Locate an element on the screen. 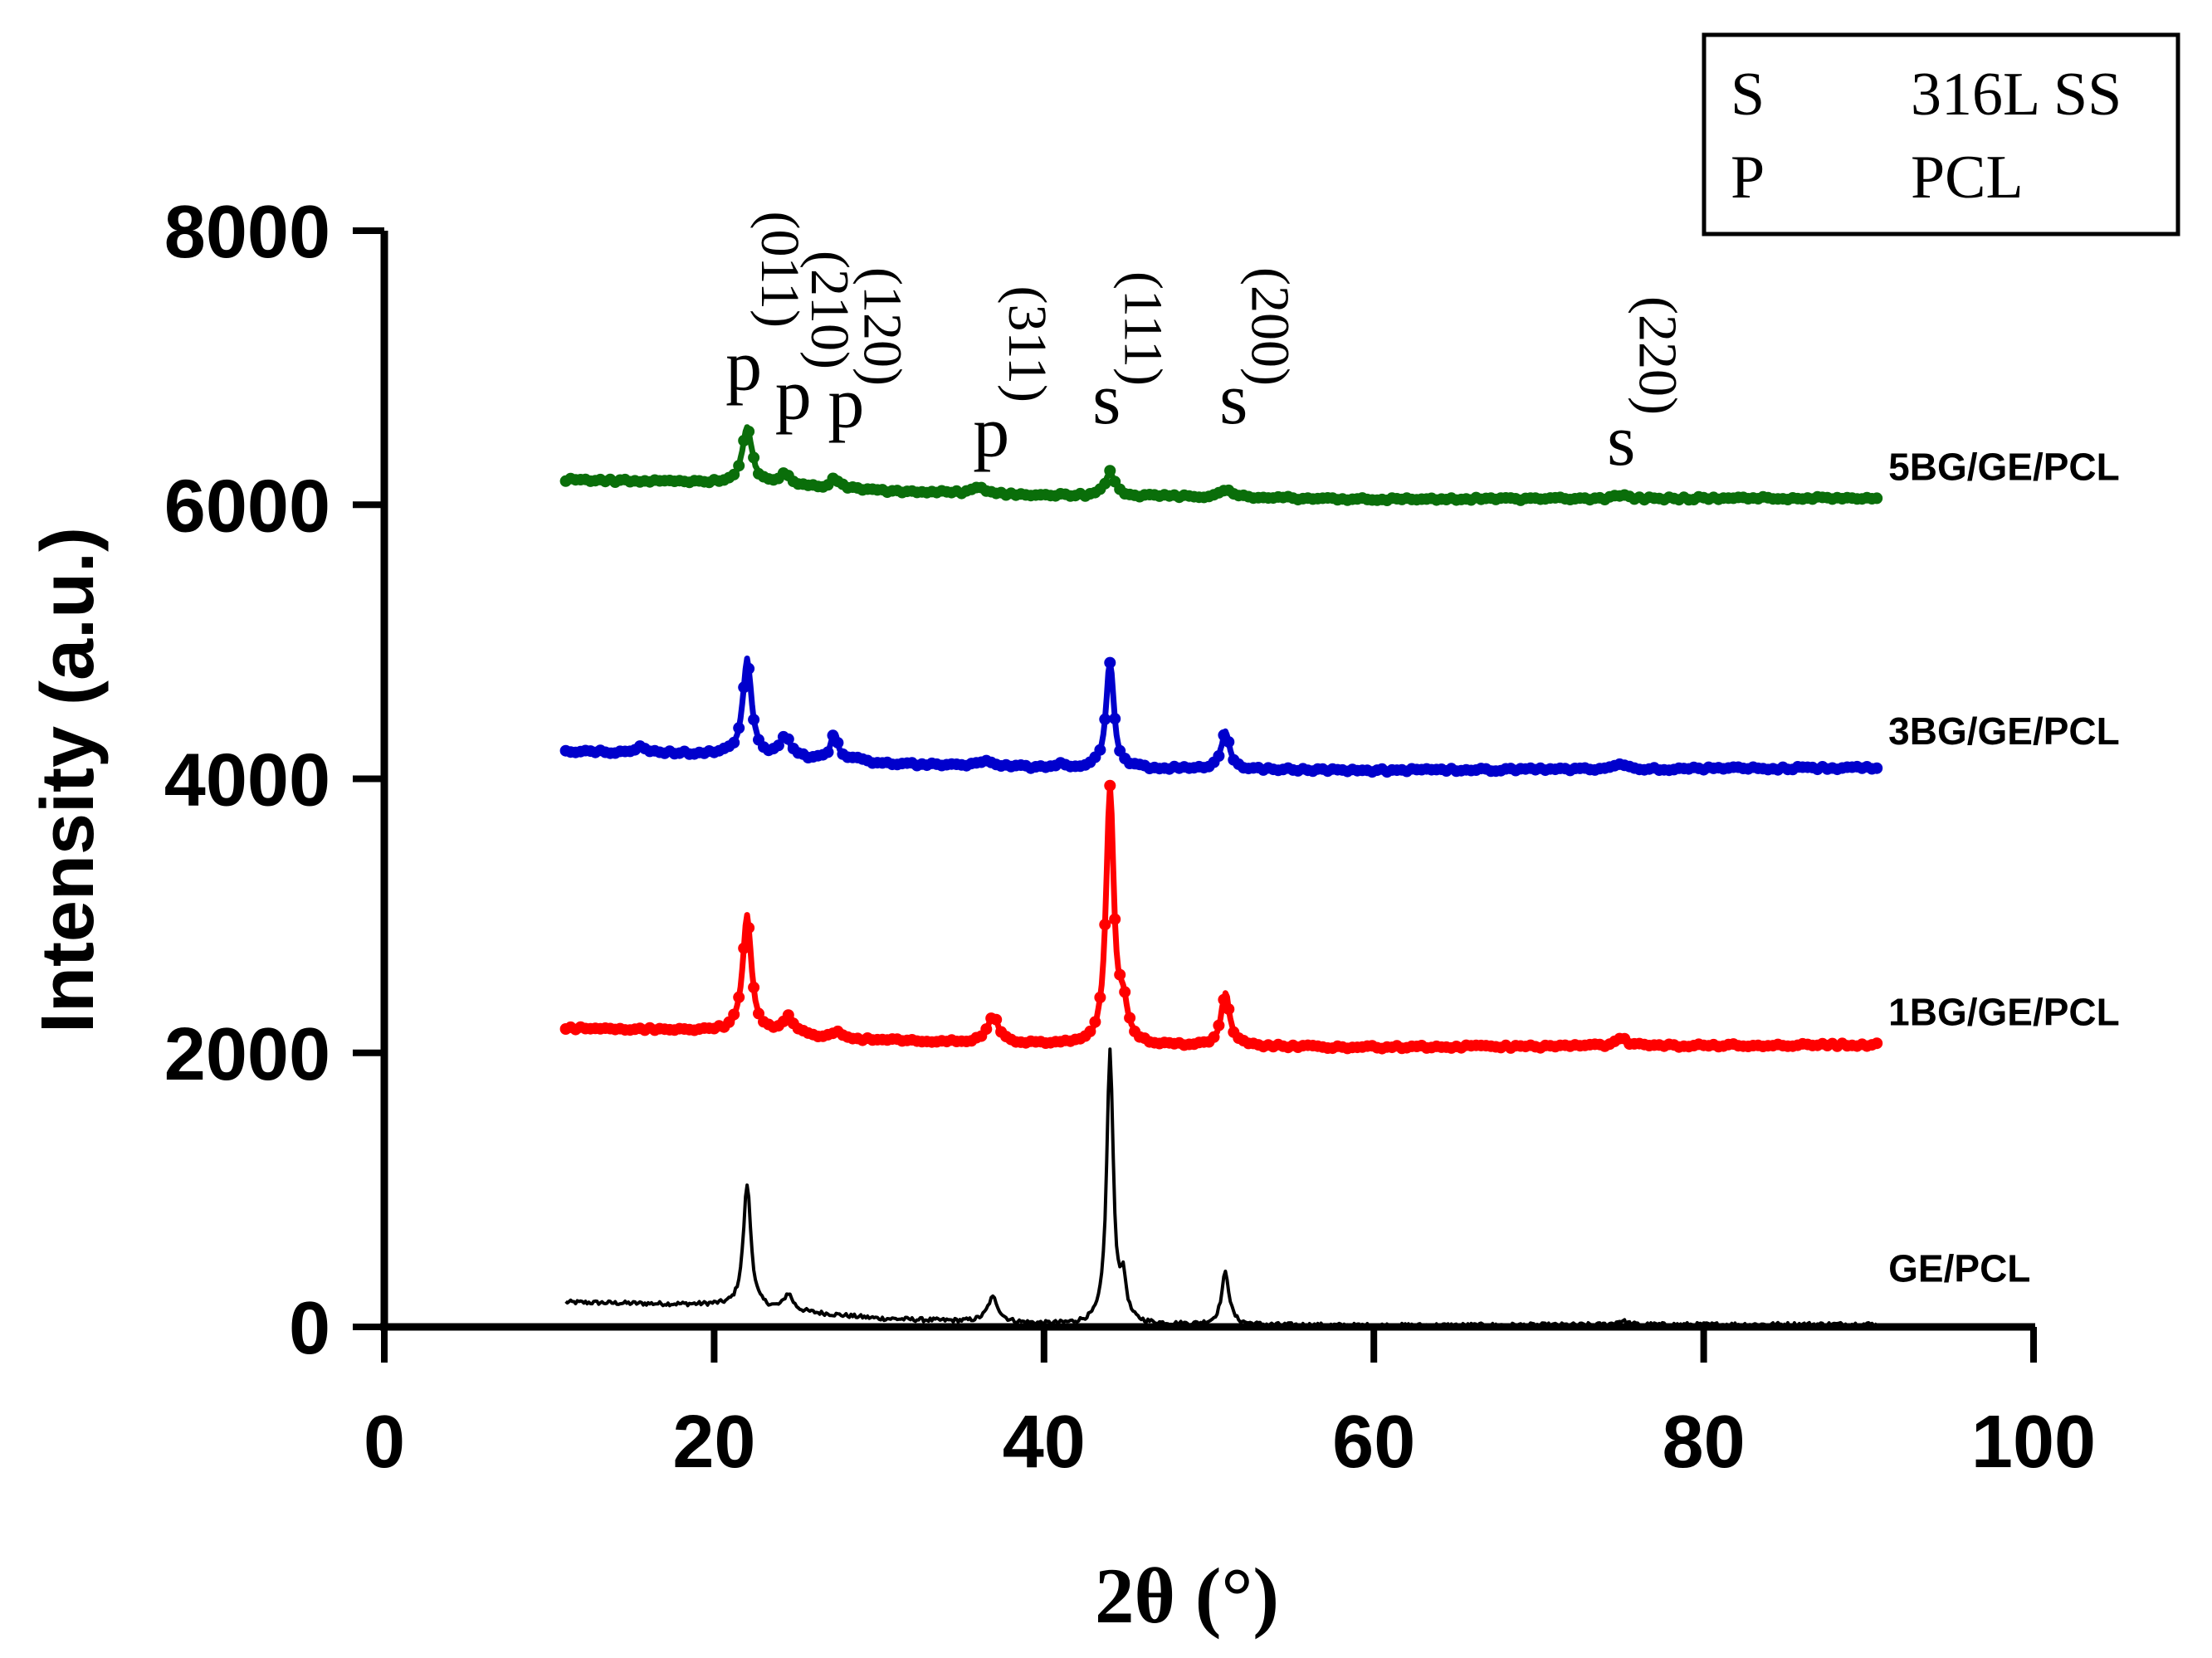  series-markers-5bg-ge-pcl is located at coordinates (1221, 466).